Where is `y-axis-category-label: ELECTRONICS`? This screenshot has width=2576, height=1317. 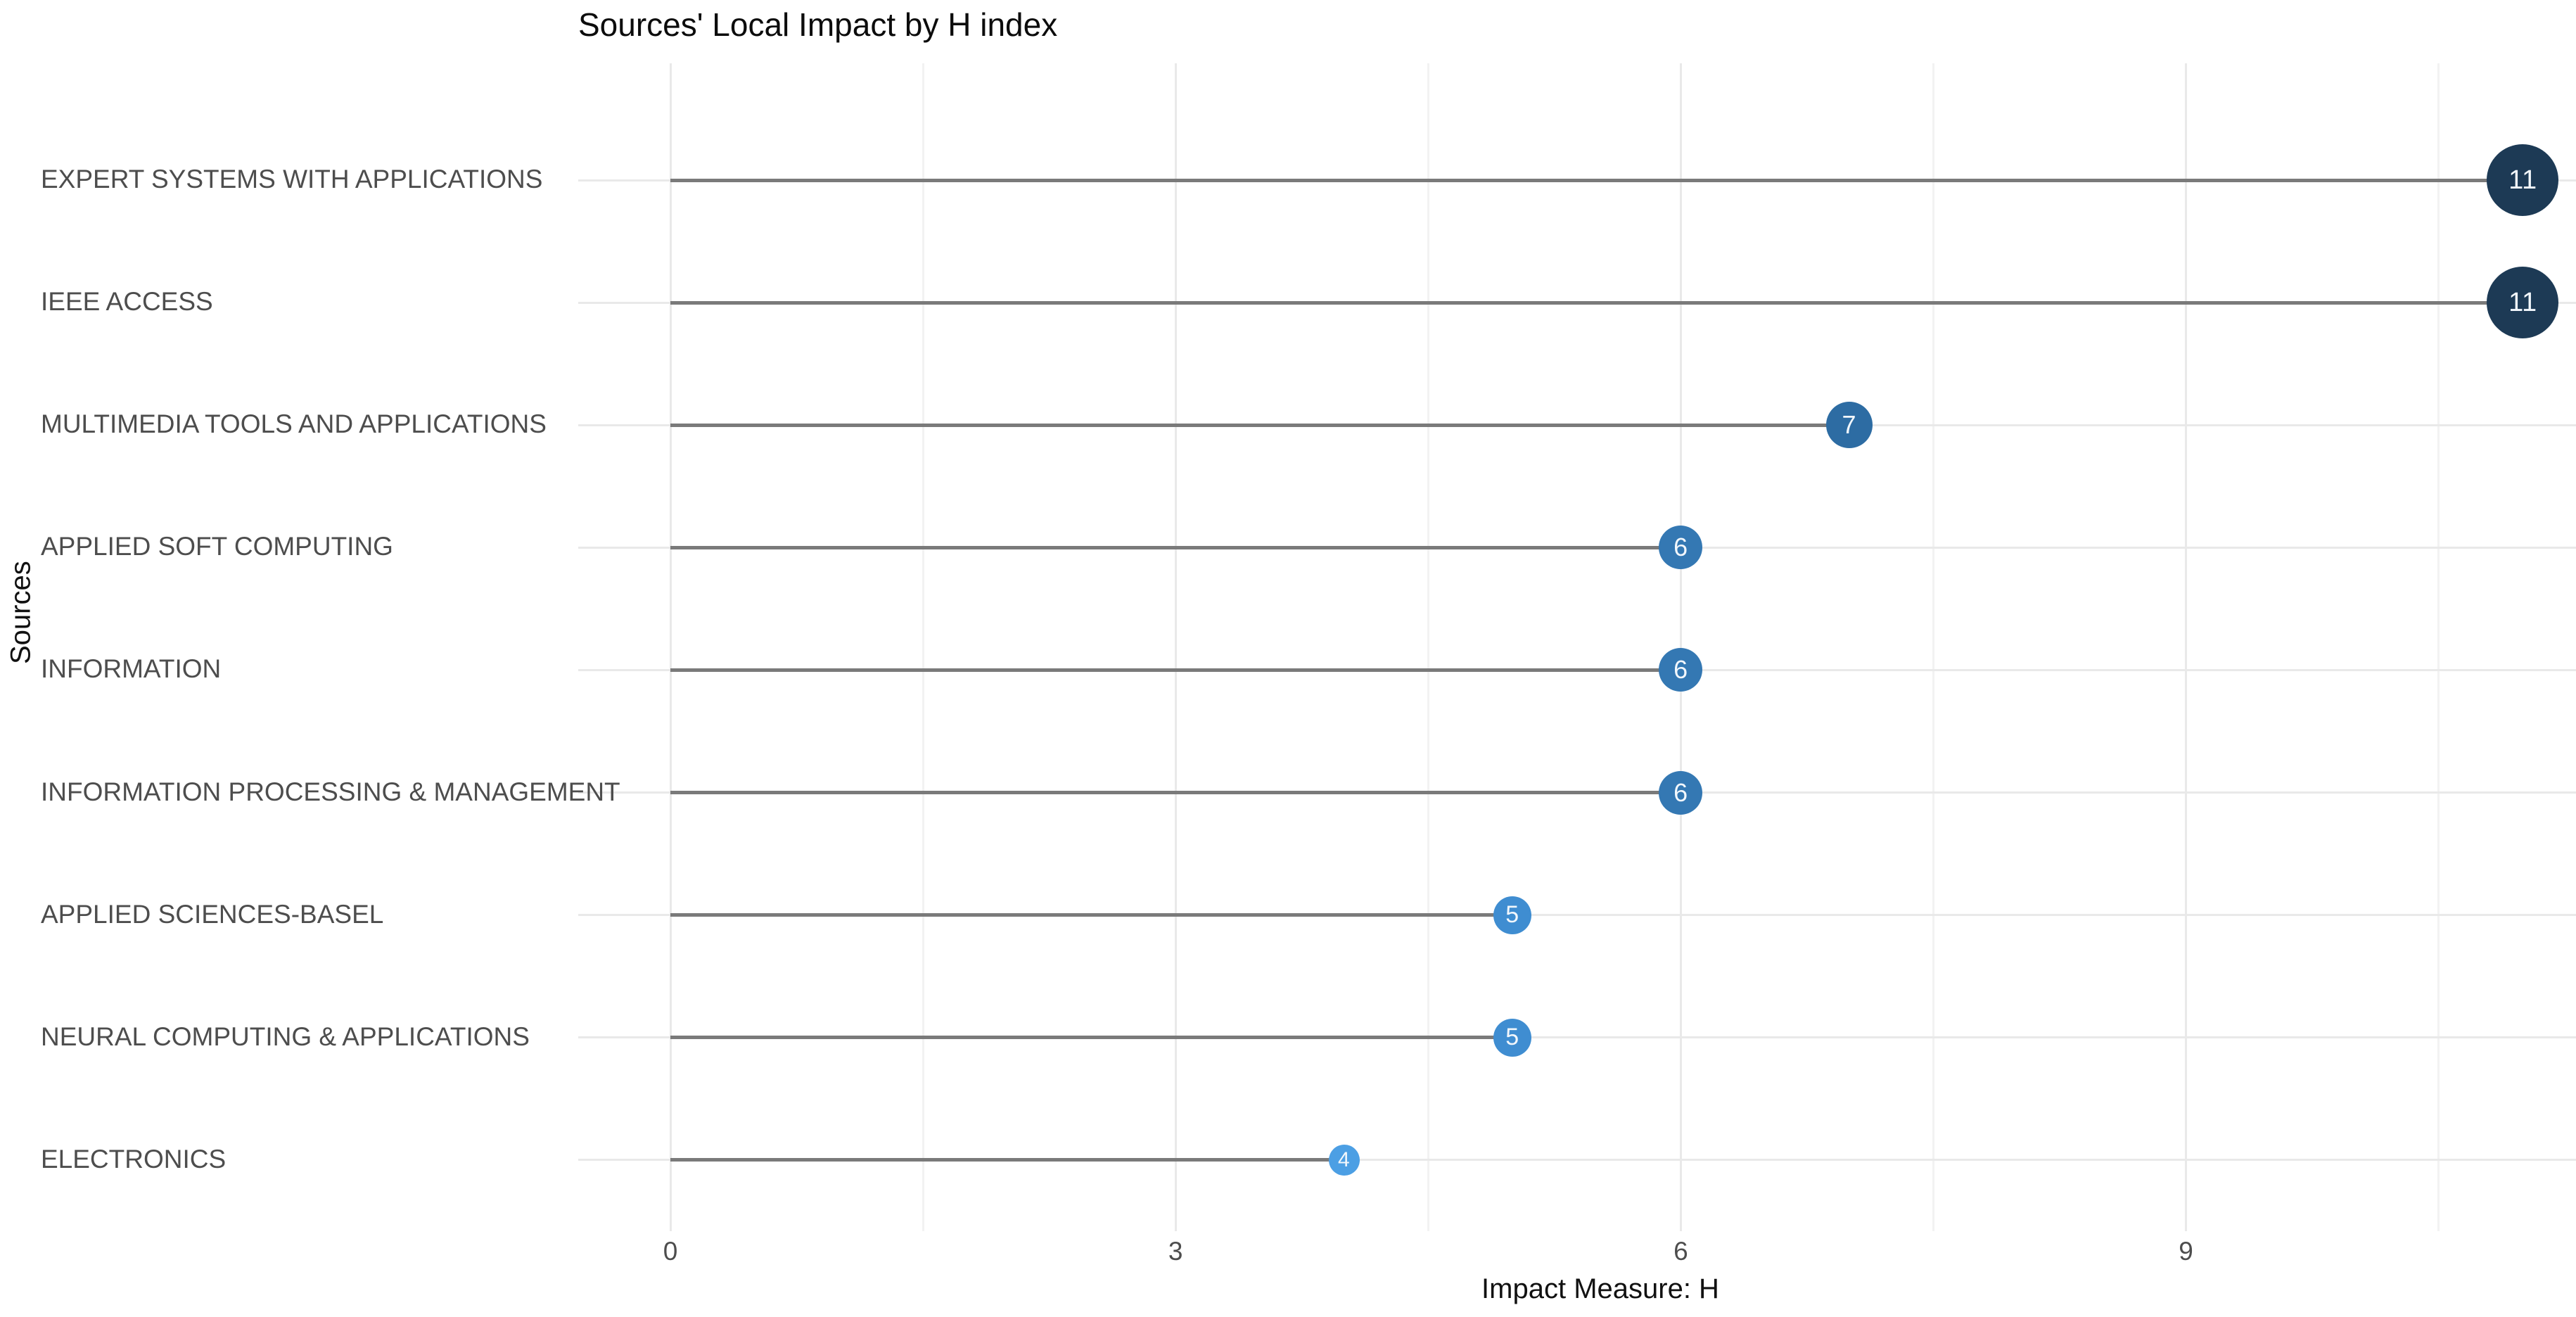
y-axis-category-label: ELECTRONICS is located at coordinates (134, 1158).